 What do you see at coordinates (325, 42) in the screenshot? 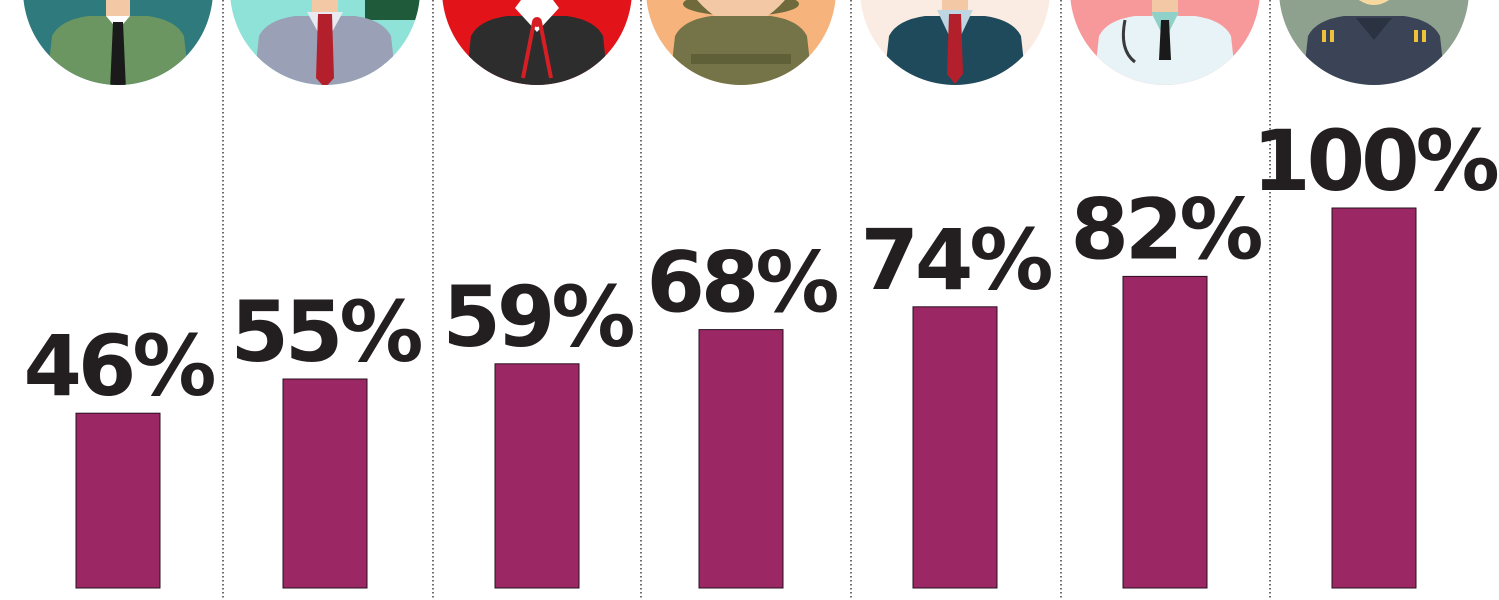
I see `grey-suit-person-icon` at bounding box center [325, 42].